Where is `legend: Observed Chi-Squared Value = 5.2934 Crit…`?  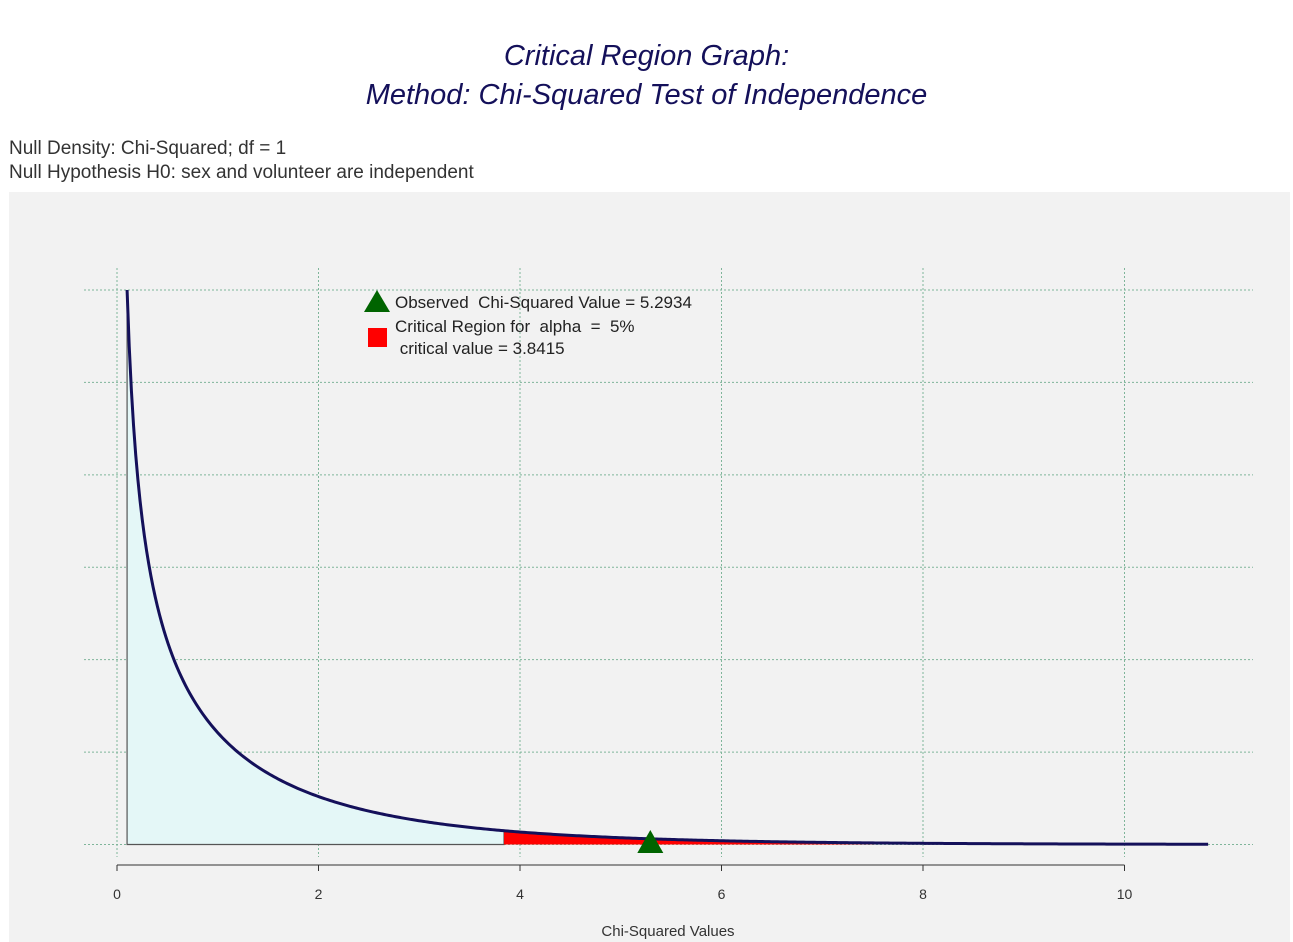
legend: Observed Chi-Squared Value = 5.2934 Crit… is located at coordinates (528, 324).